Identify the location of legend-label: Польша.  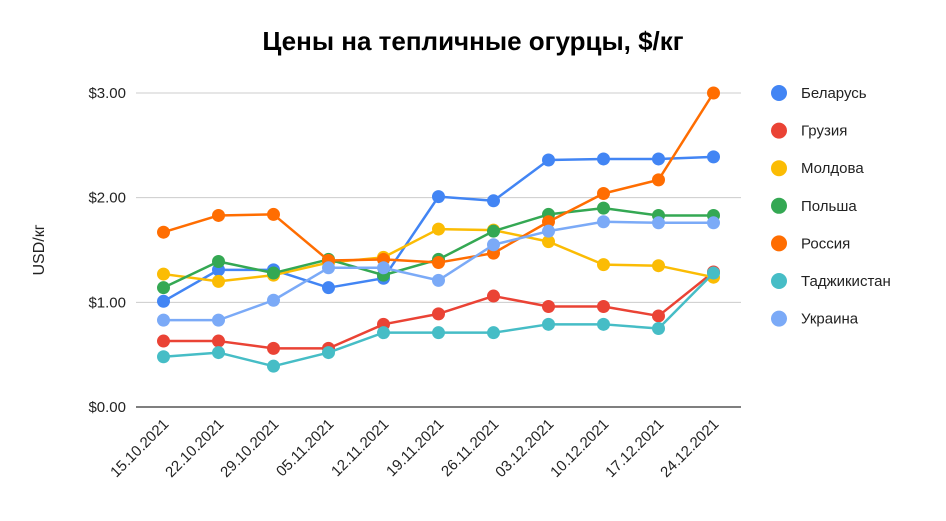
(829, 206).